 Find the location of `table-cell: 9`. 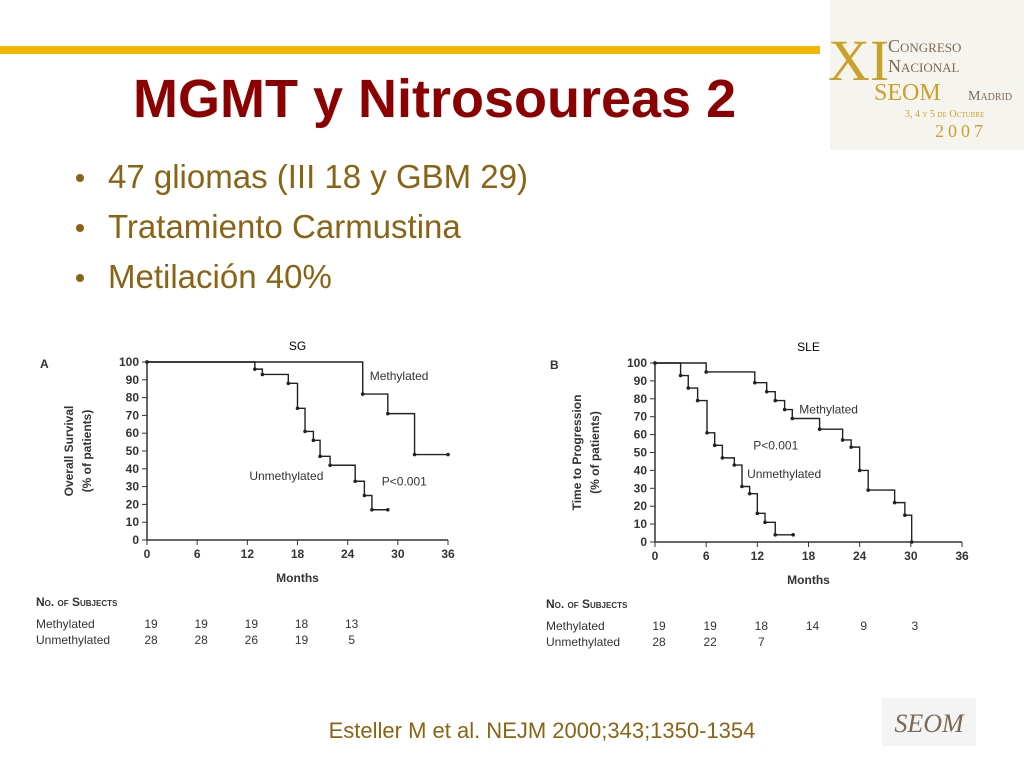

table-cell: 9 is located at coordinates (863, 626).